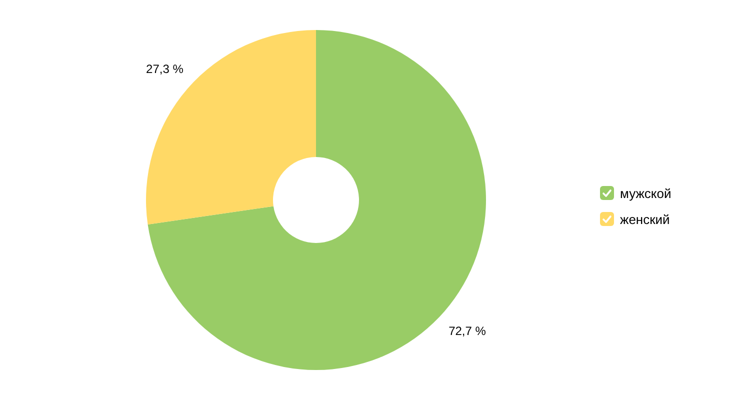 This screenshot has width=738, height=400. What do you see at coordinates (165, 69) in the screenshot?
I see `data-label: 27,3 %` at bounding box center [165, 69].